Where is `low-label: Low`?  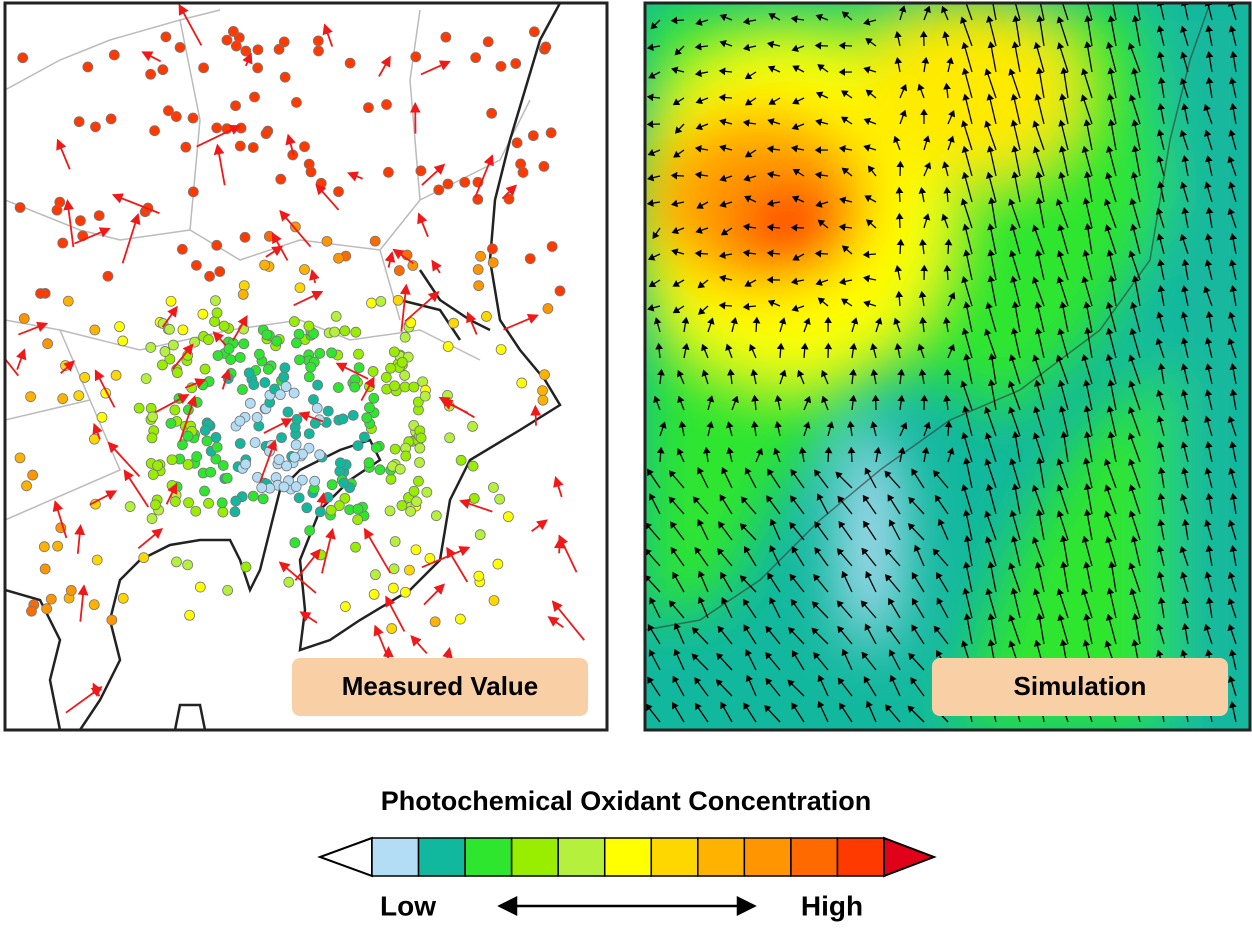 low-label: Low is located at coordinates (408, 905).